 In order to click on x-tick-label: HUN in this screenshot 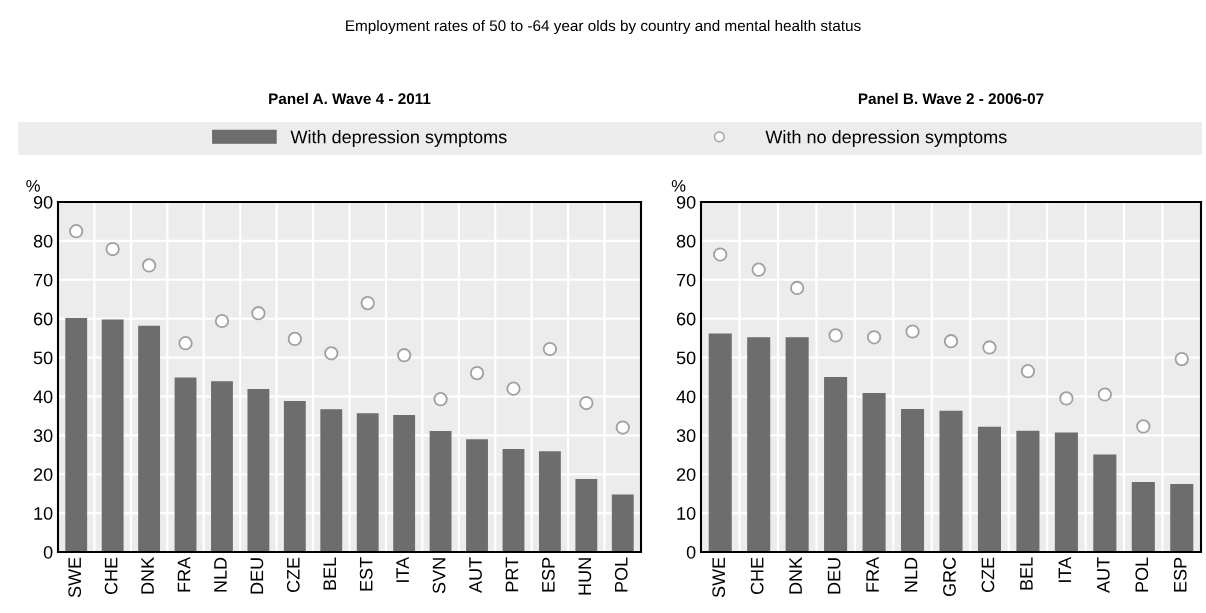, I will do `click(585, 576)`.